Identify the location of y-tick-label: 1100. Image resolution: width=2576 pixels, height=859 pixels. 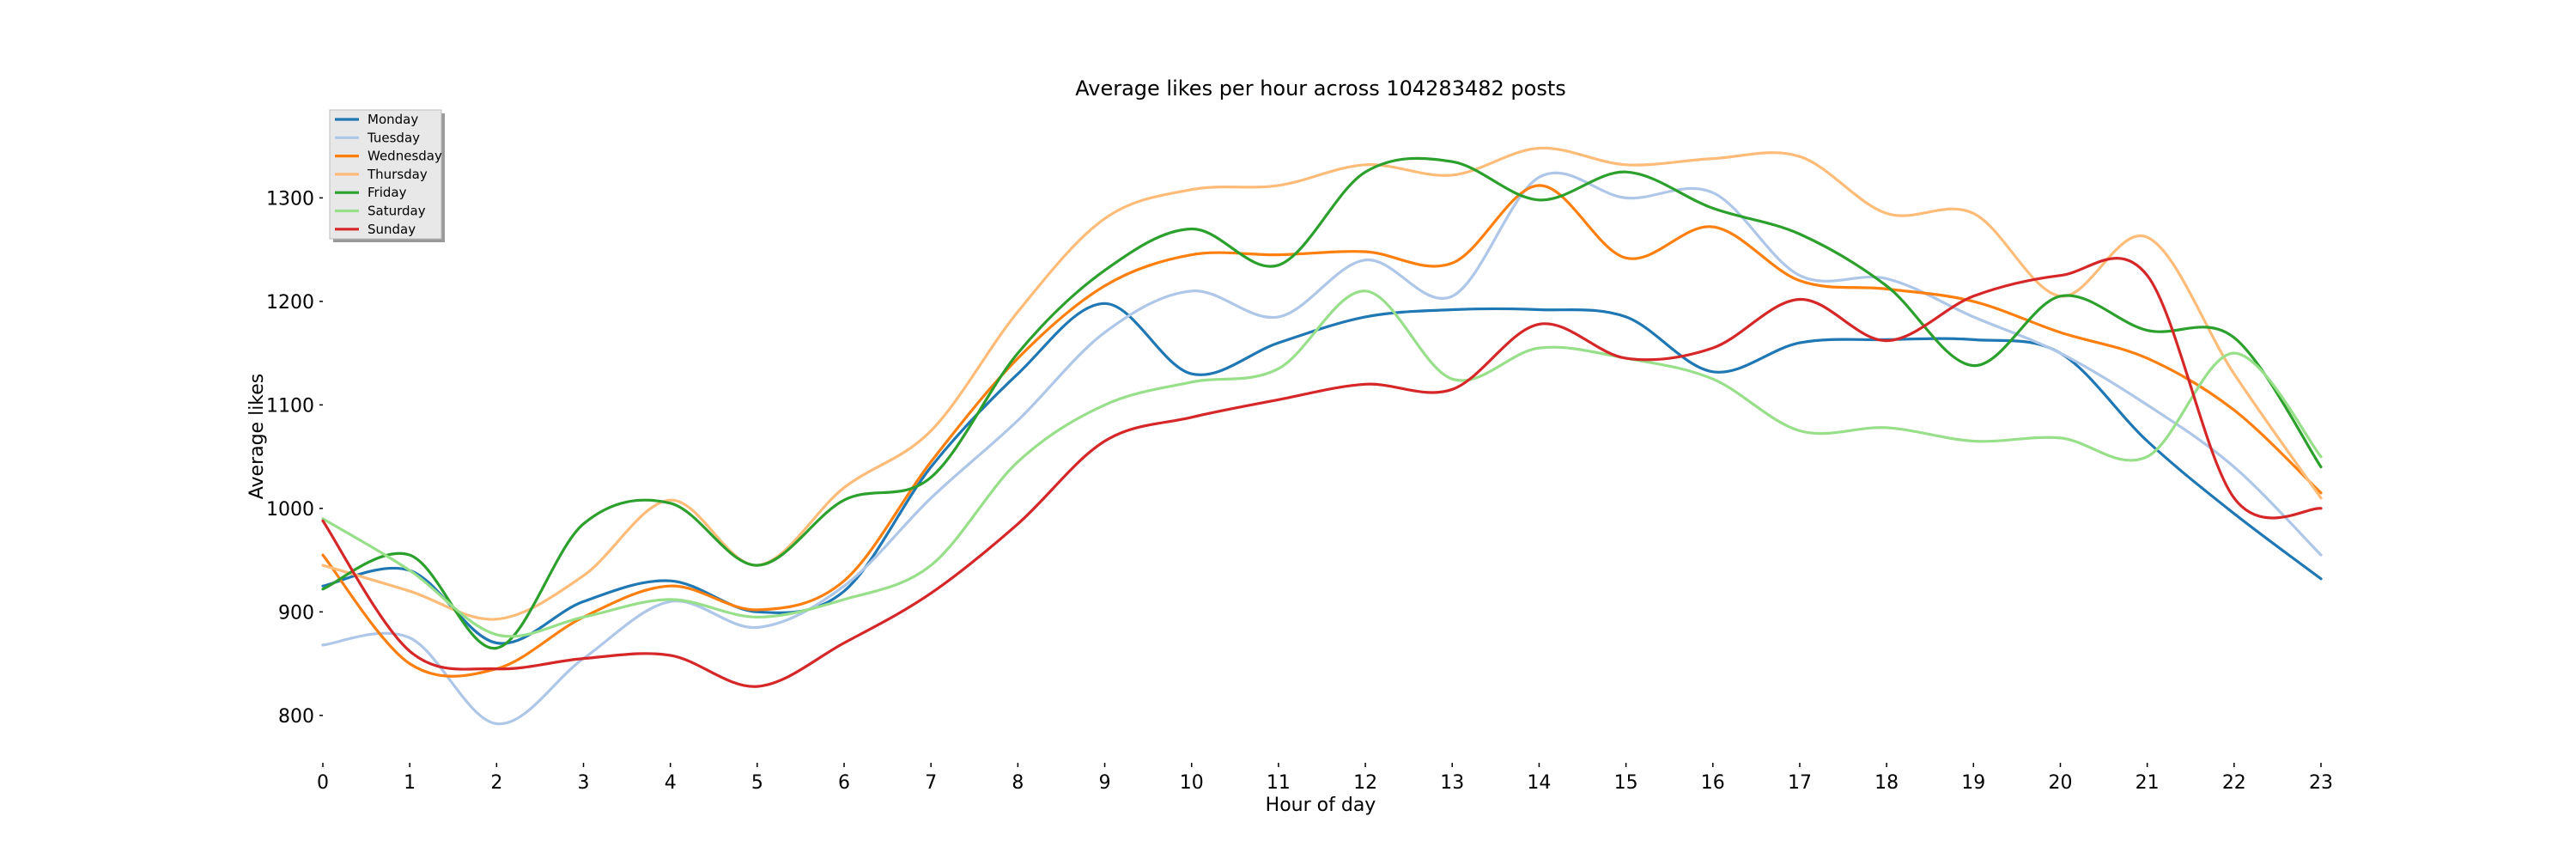
(290, 406).